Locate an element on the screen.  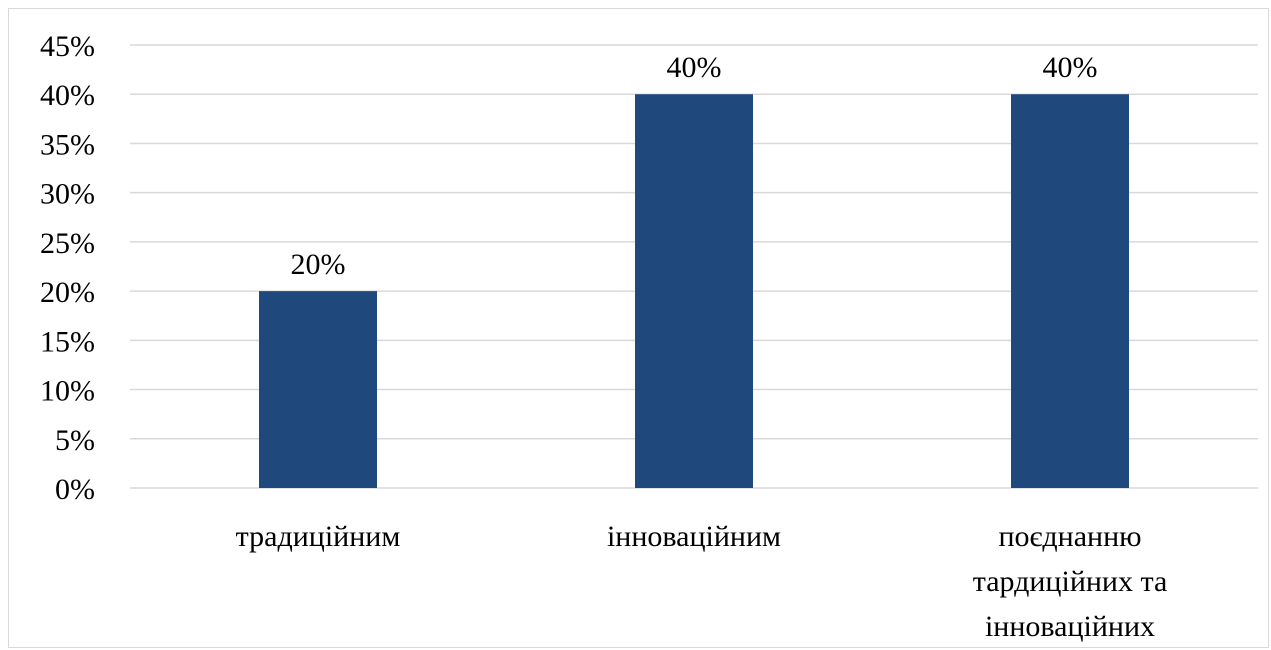
x-tick-label: інноваційним is located at coordinates (694, 536).